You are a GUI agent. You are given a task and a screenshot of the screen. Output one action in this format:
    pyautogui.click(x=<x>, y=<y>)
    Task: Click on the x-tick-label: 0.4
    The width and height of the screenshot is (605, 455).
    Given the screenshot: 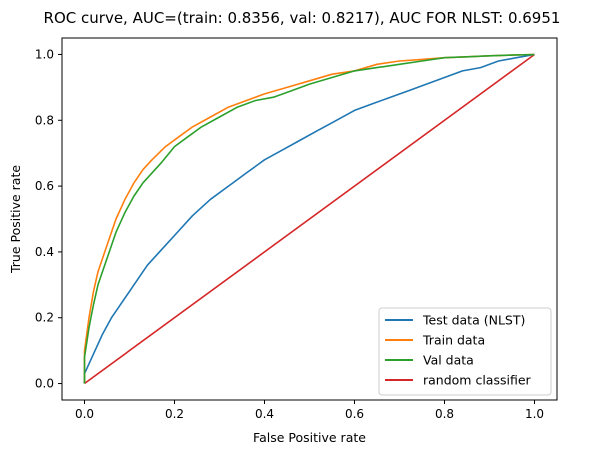 What is the action you would take?
    pyautogui.click(x=264, y=414)
    